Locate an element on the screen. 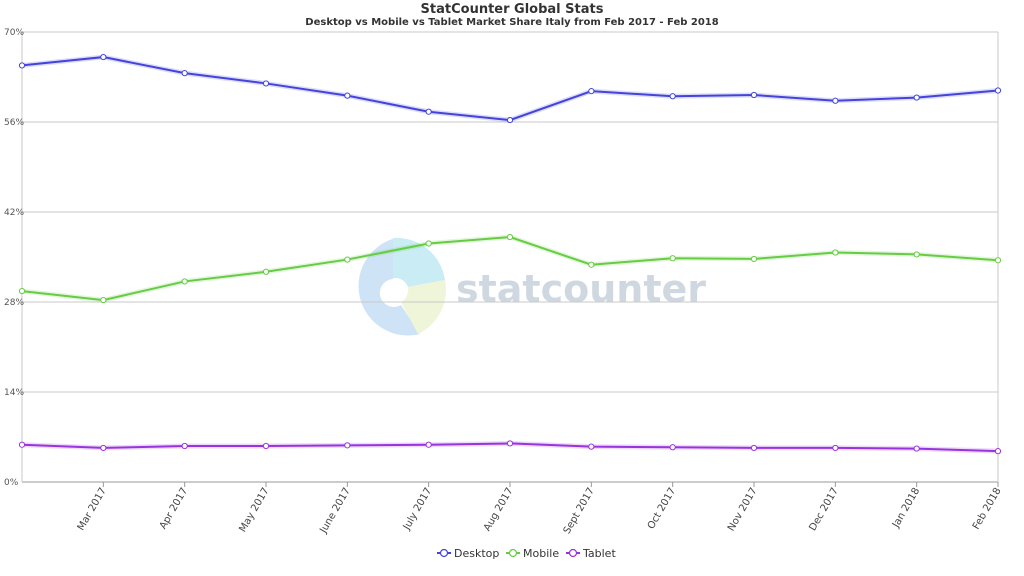 Image resolution: width=1024 pixels, height=576 pixels. legend: Desktop Mobile Tablet is located at coordinates (526, 553).